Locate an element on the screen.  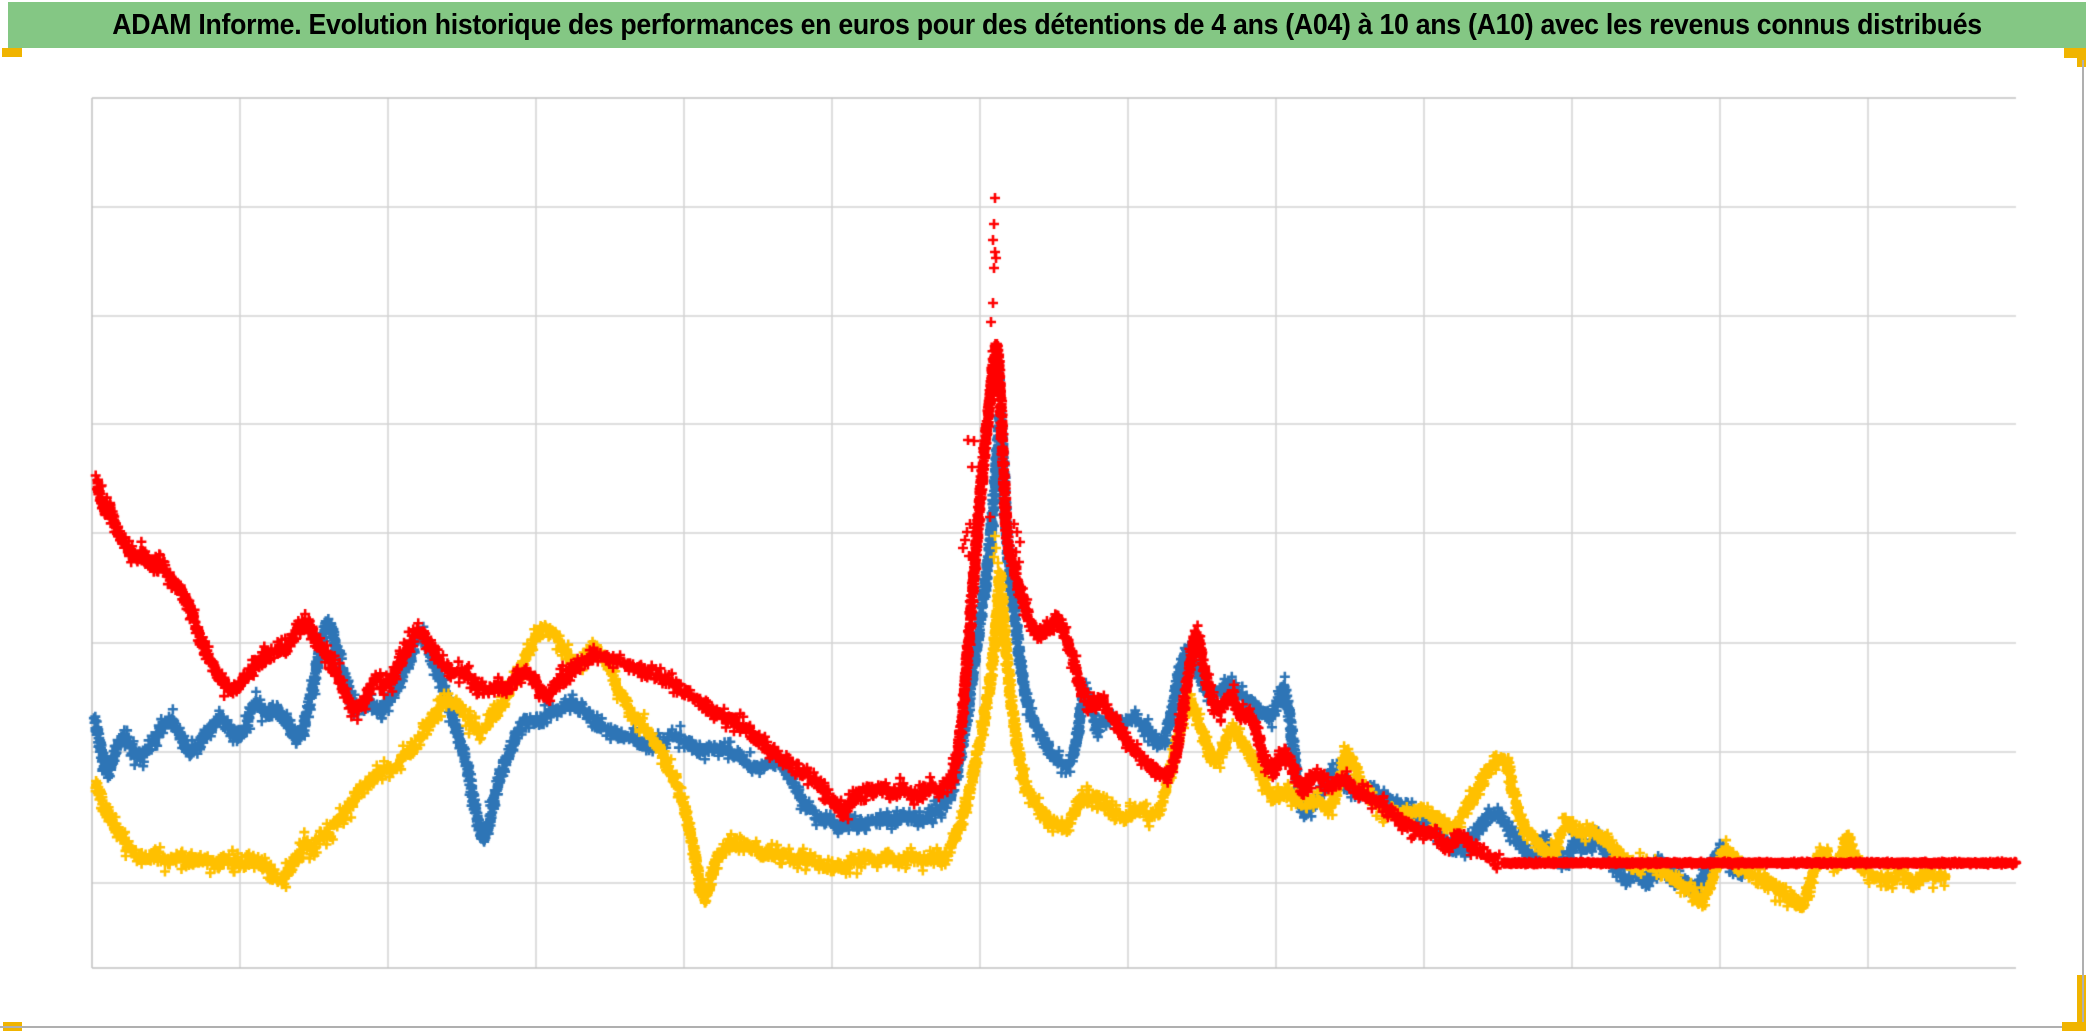
page-break-mark-top-right is located at coordinates (2075, 57).